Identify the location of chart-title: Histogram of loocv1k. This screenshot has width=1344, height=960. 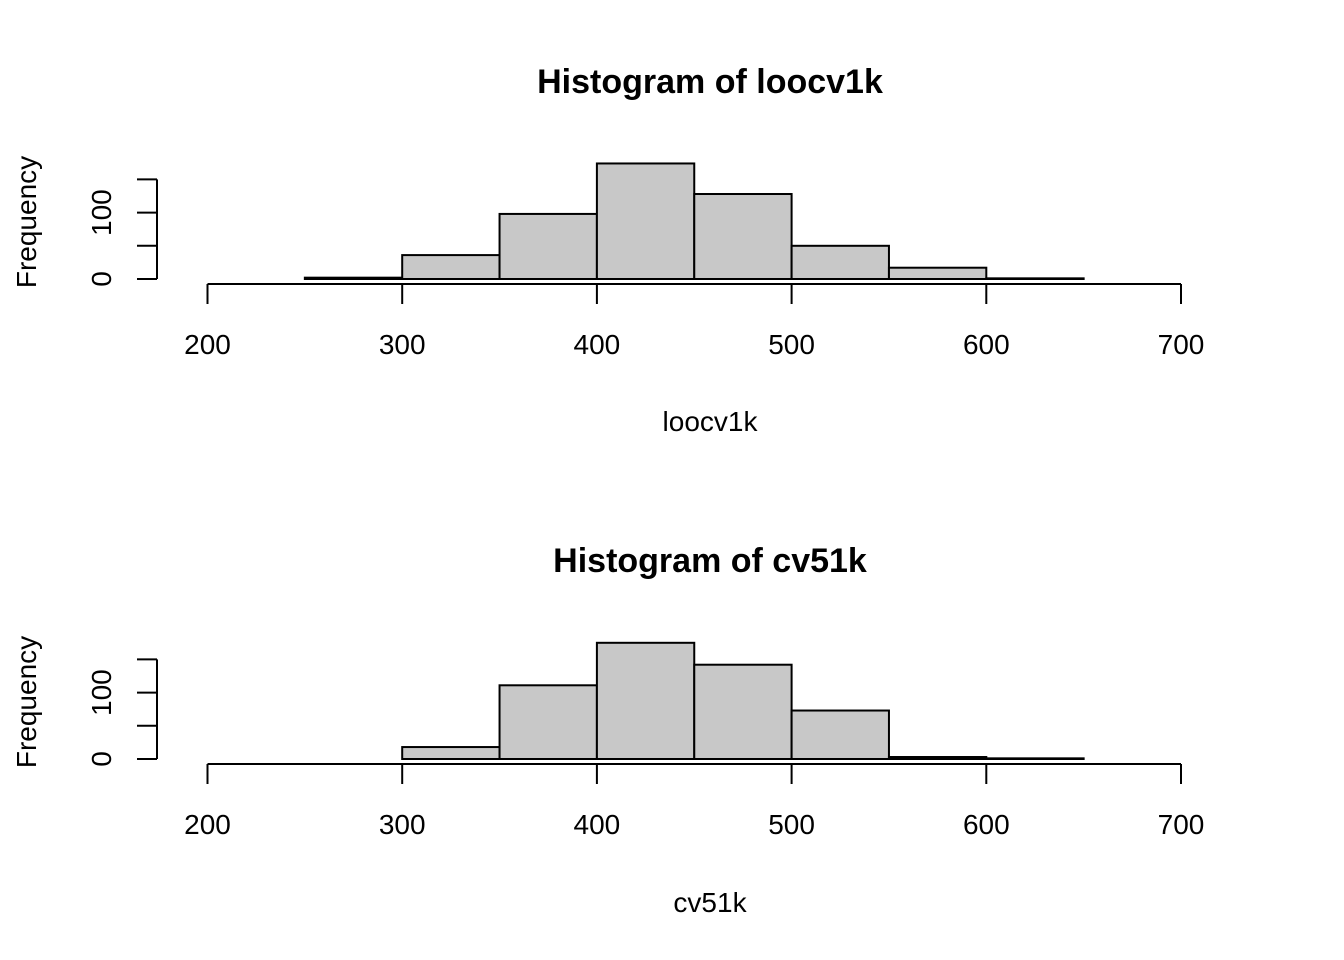
(710, 82).